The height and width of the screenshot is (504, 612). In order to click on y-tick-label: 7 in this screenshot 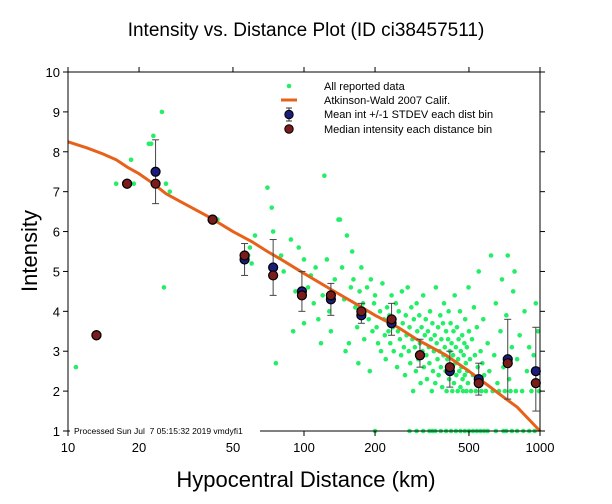, I will do `click(56, 192)`.